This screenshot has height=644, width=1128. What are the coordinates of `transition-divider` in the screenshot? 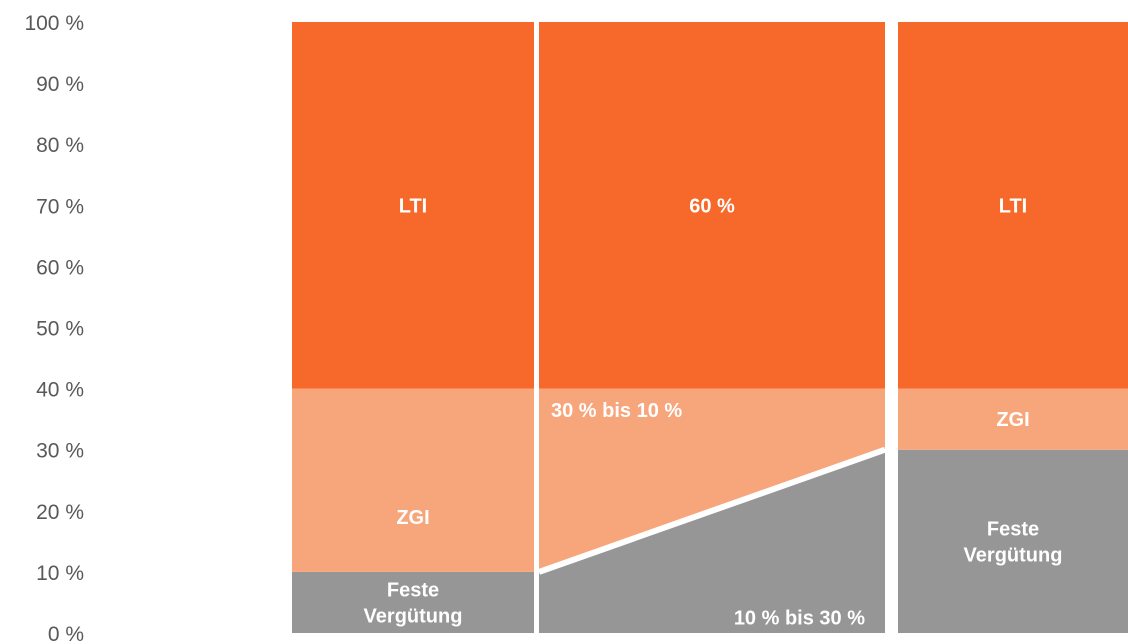 It's located at (712, 510).